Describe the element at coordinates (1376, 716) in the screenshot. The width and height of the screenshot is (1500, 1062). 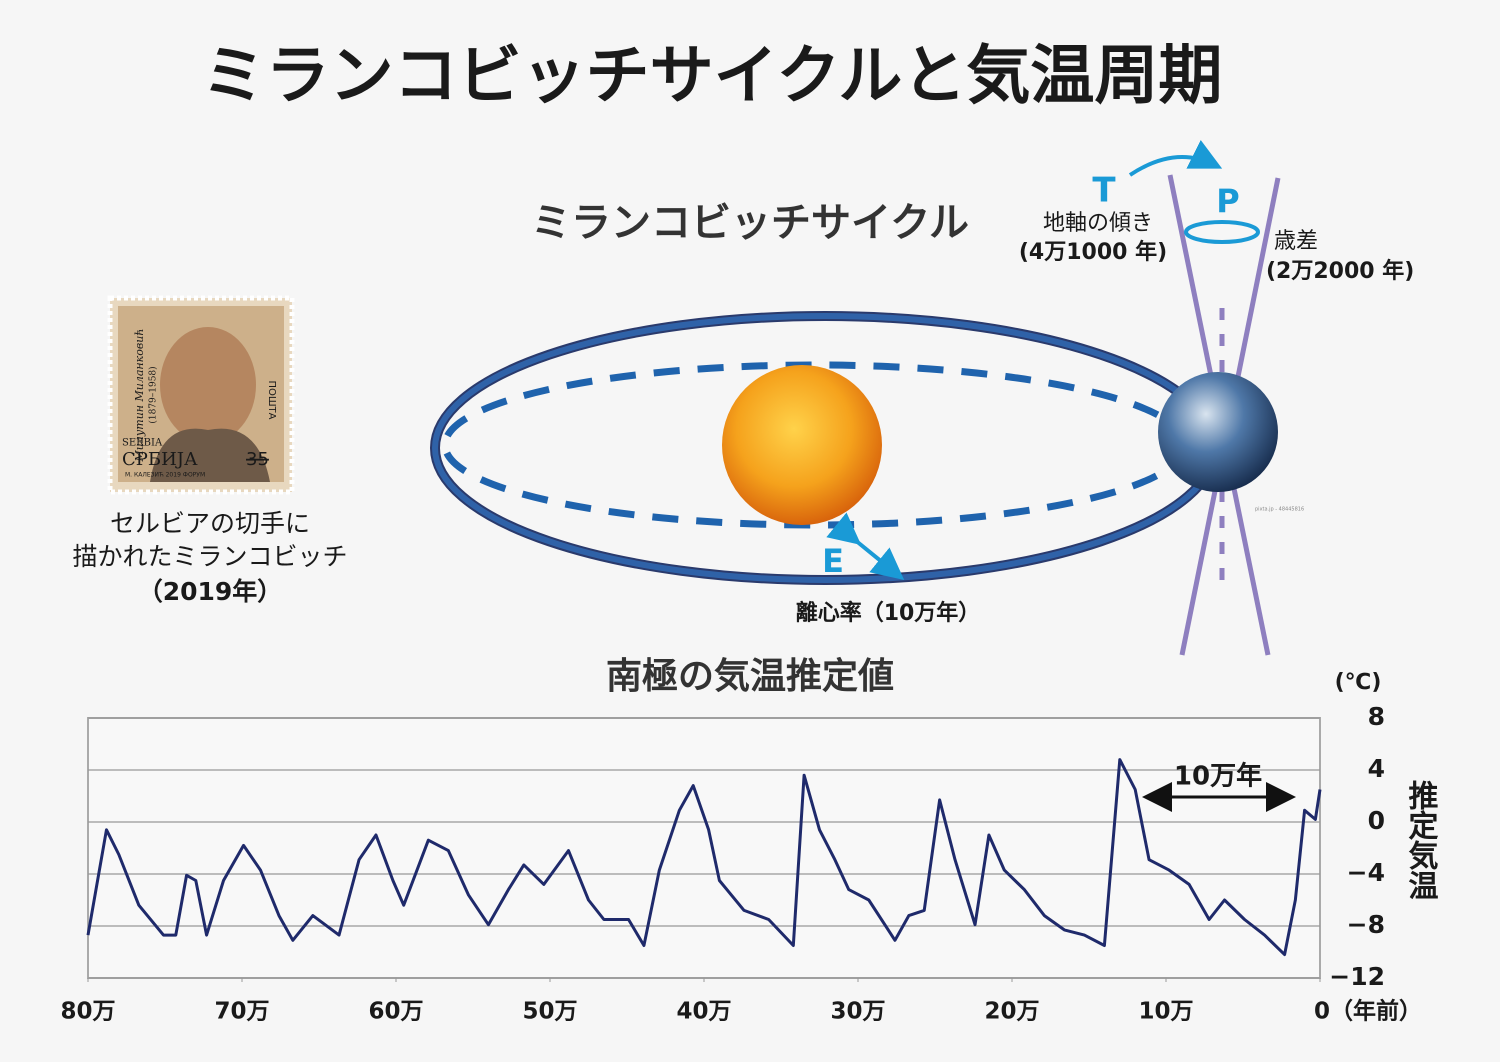
I see `y-tick-label: 8` at that location.